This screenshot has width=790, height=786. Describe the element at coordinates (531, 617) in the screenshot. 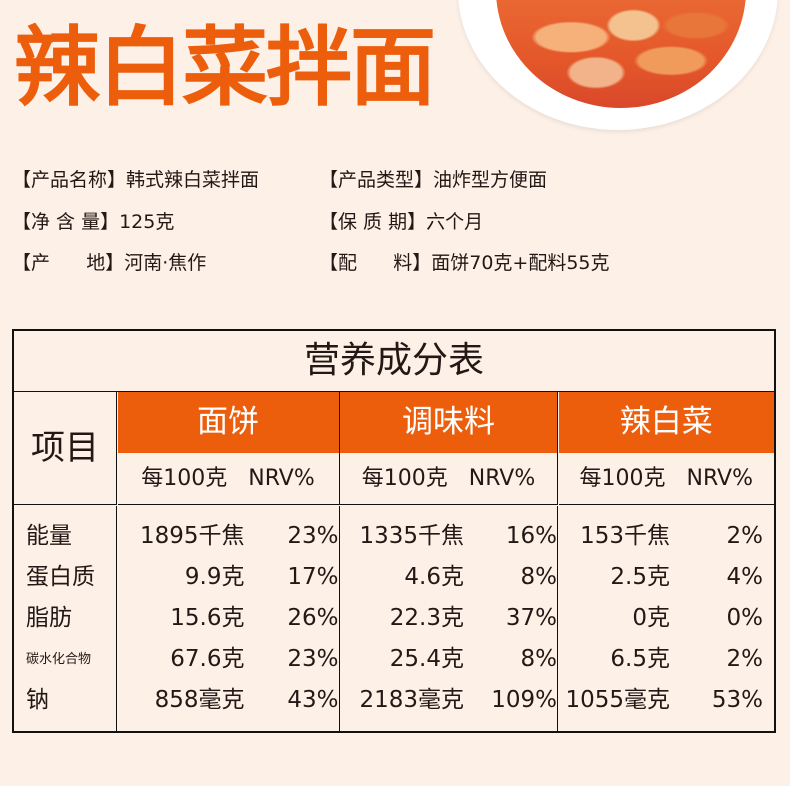

I see `cell-nrv: 37%` at that location.